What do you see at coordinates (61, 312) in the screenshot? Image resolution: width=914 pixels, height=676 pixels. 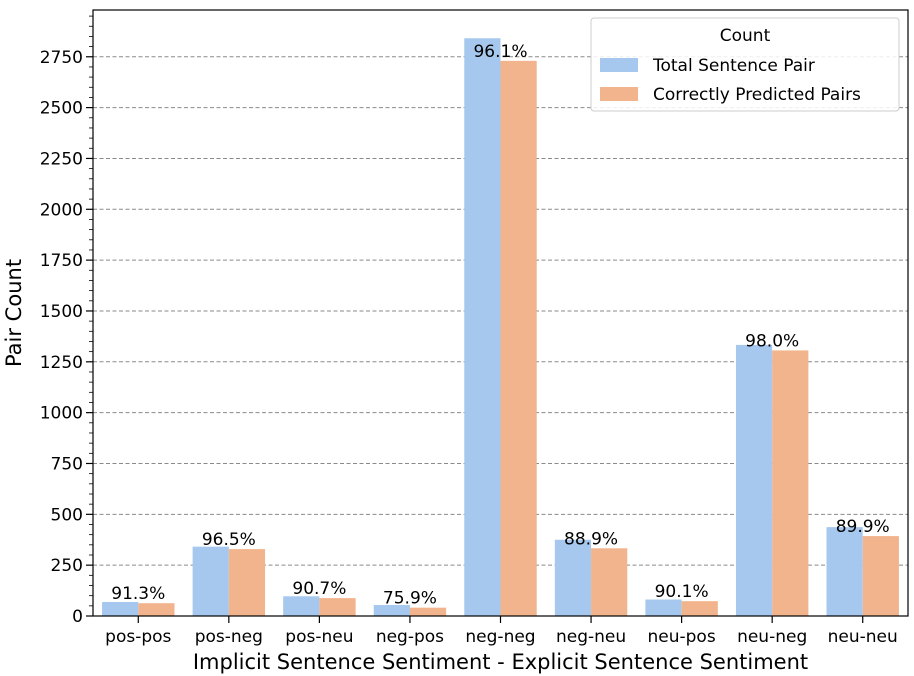 I see `y-tick-label: 1500` at bounding box center [61, 312].